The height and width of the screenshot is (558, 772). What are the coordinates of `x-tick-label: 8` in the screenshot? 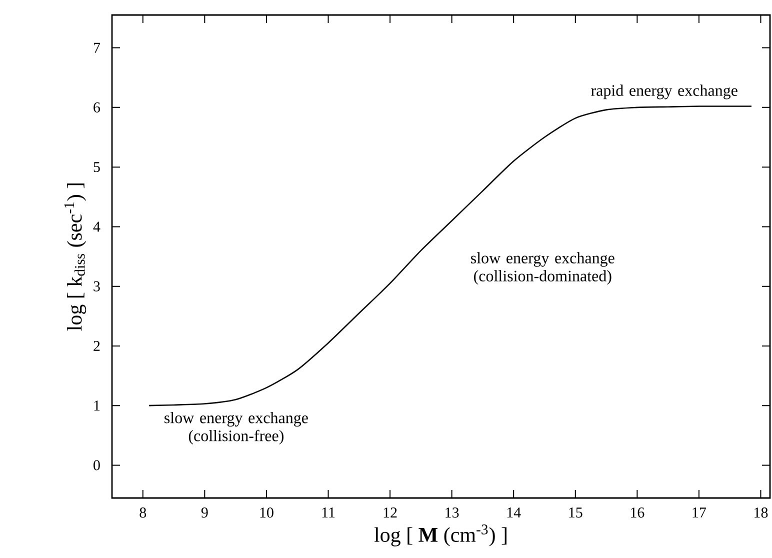 It's located at (143, 513).